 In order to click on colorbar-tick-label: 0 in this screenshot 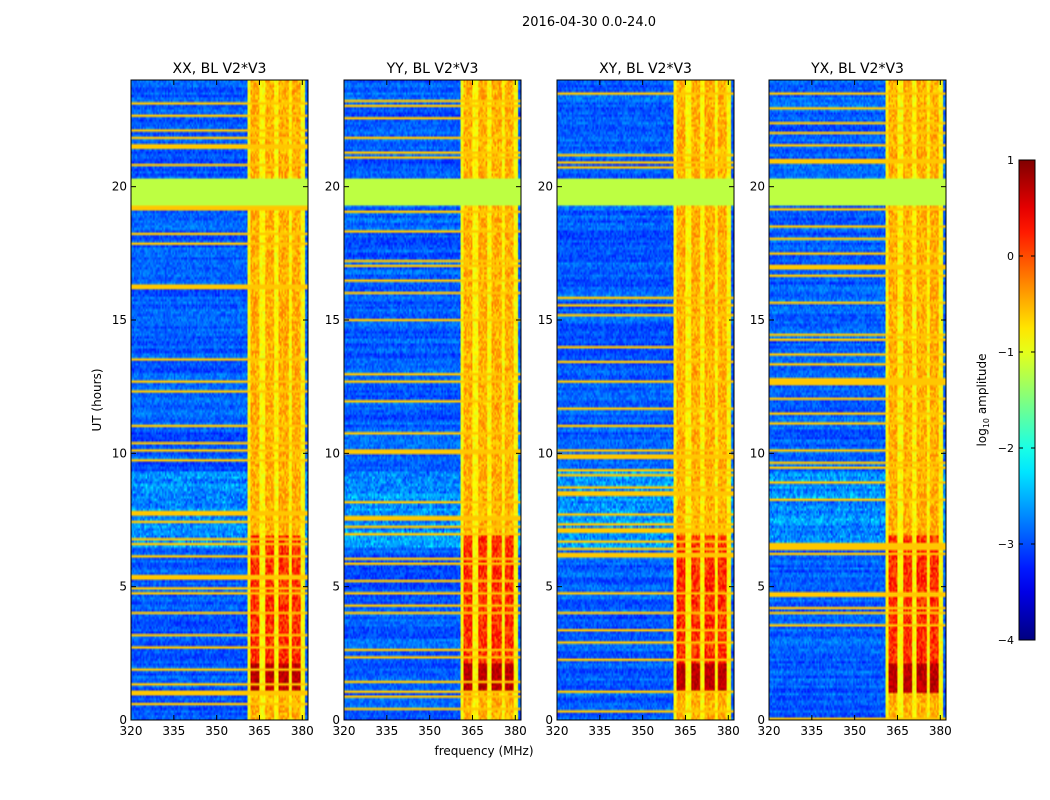, I will do `click(1010, 256)`.